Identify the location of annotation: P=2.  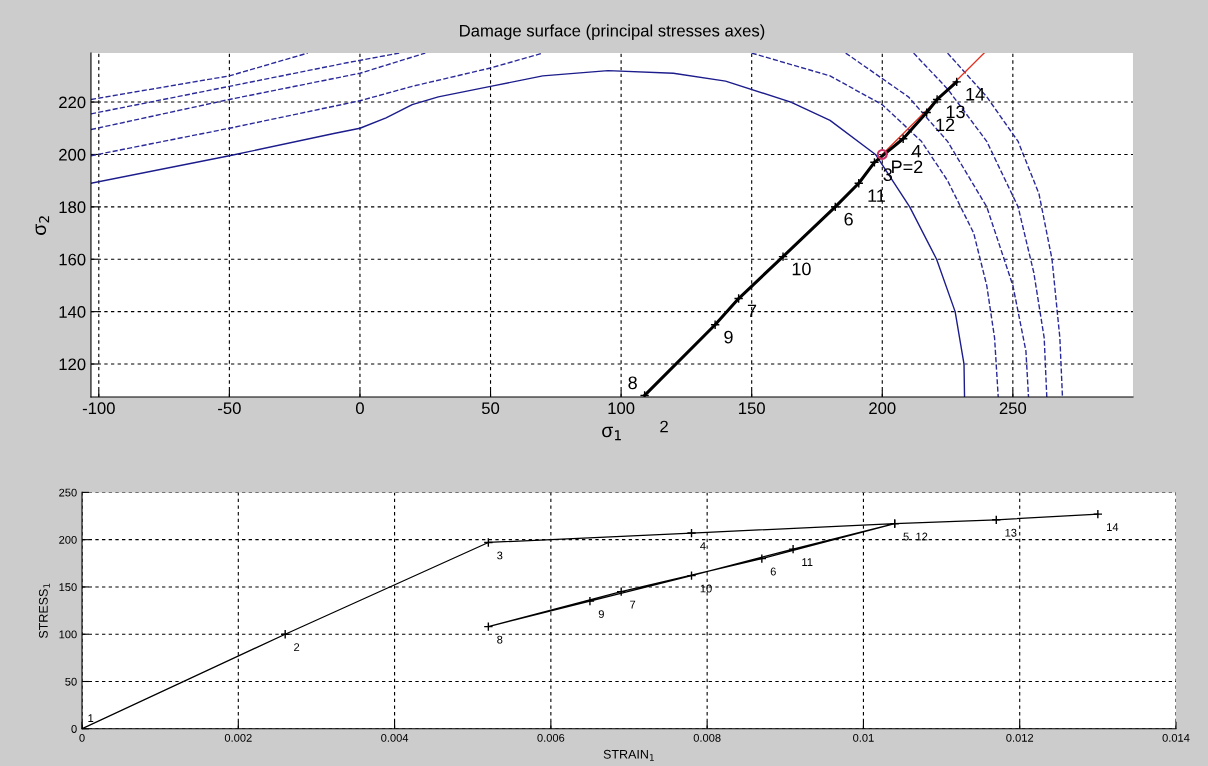
(907, 167).